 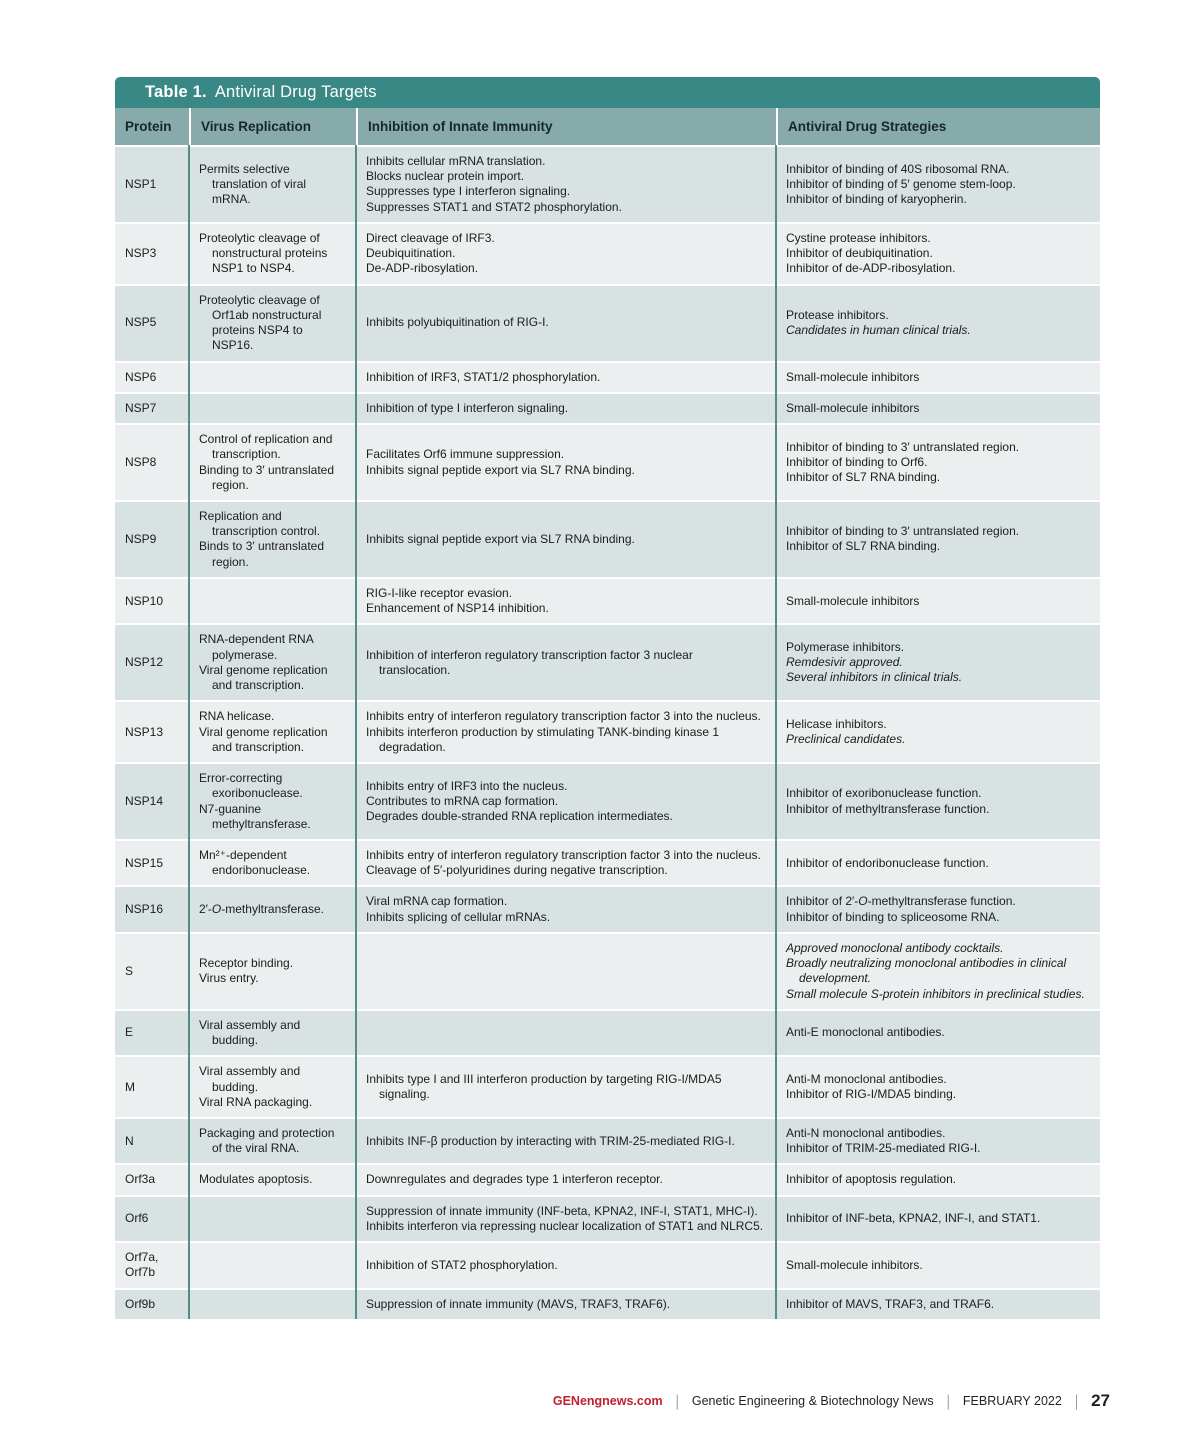 I want to click on cell-line: Mn²⁺-dependent endoribonuclease., so click(x=255, y=862).